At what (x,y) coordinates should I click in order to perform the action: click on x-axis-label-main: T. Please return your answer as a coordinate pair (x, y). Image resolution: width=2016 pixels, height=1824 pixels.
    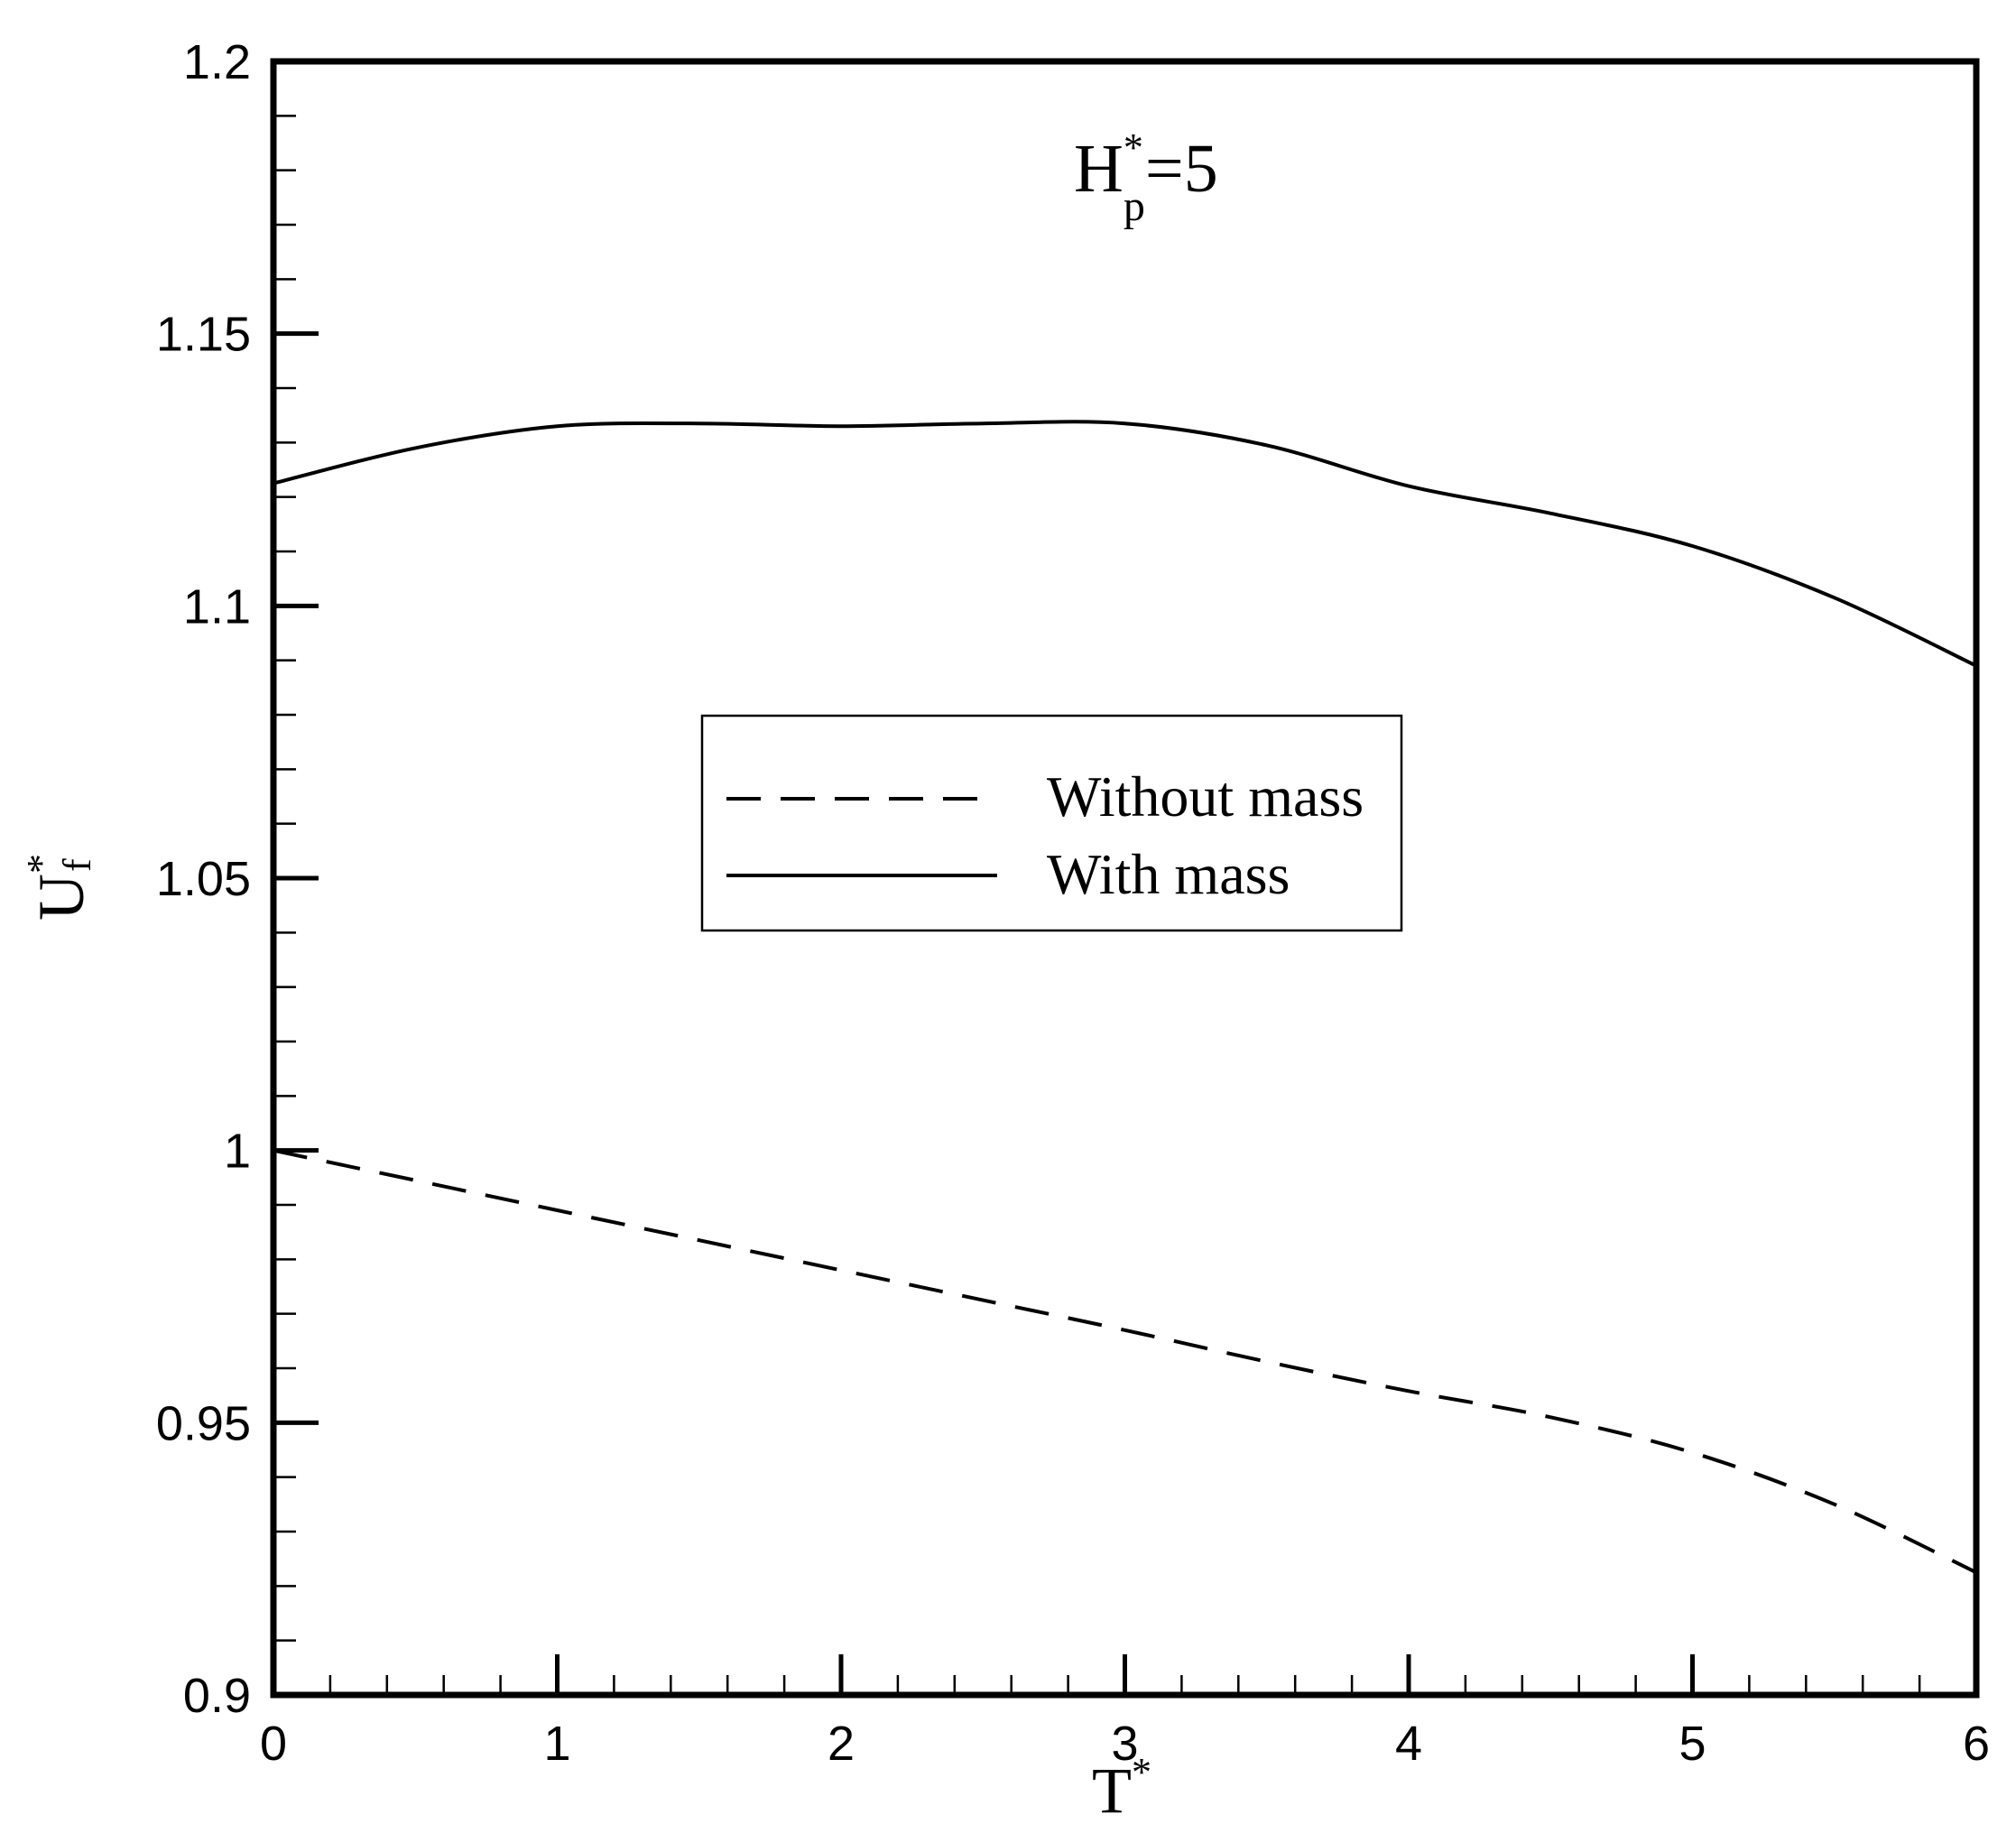
    Looking at the image, I should click on (1112, 1789).